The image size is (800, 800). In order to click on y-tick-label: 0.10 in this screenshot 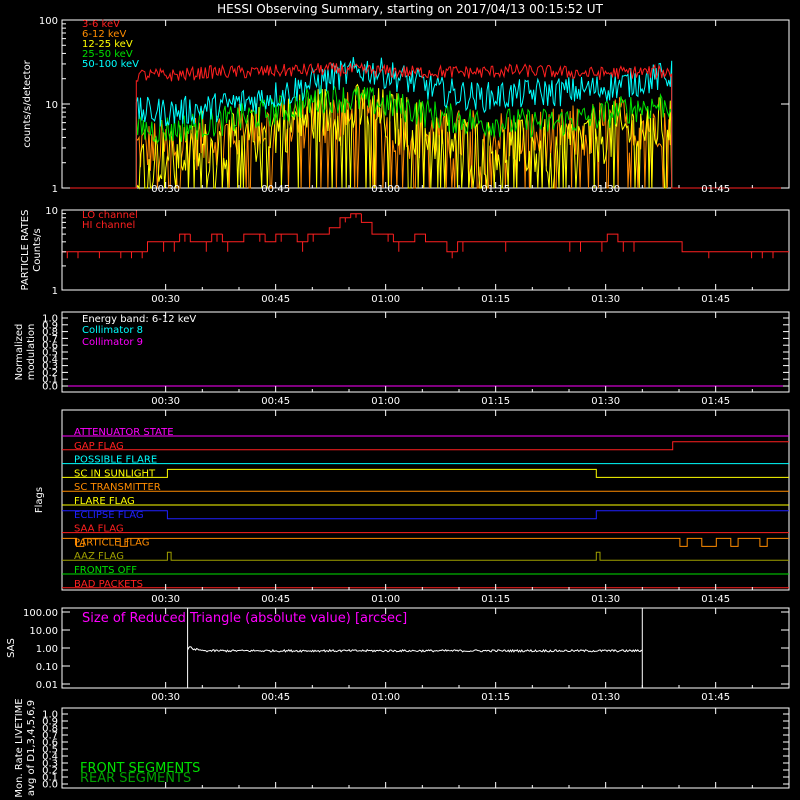, I will do `click(47, 667)`.